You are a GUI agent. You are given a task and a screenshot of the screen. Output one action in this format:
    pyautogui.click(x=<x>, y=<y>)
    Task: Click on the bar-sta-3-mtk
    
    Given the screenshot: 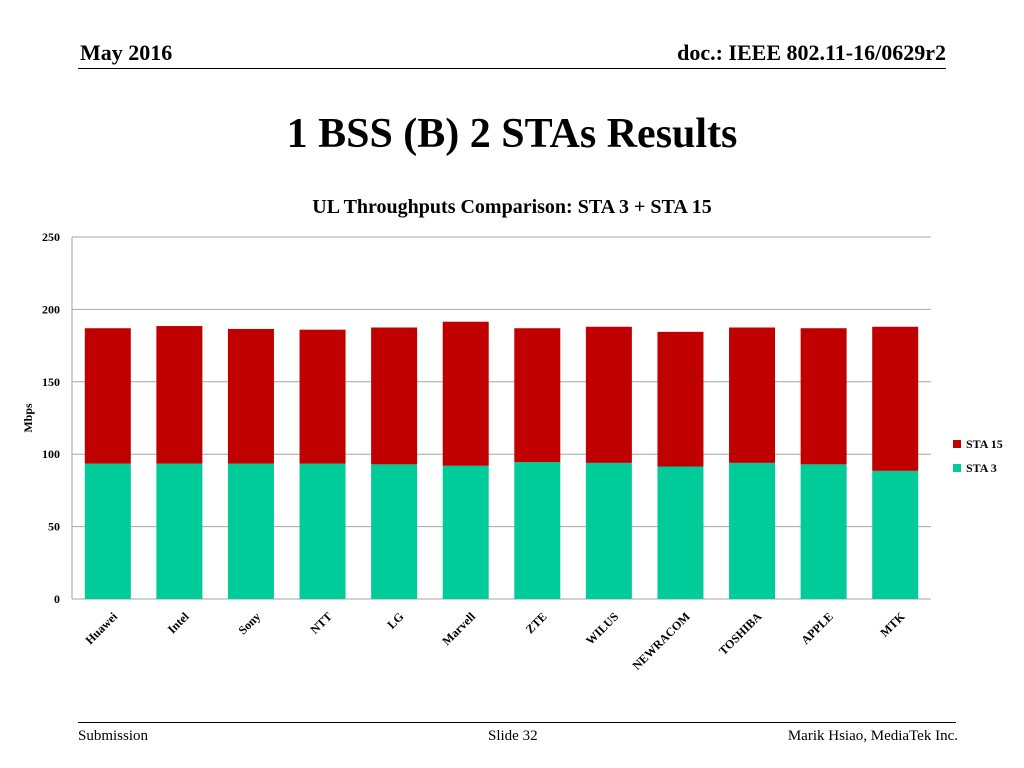 What is the action you would take?
    pyautogui.click(x=895, y=534)
    